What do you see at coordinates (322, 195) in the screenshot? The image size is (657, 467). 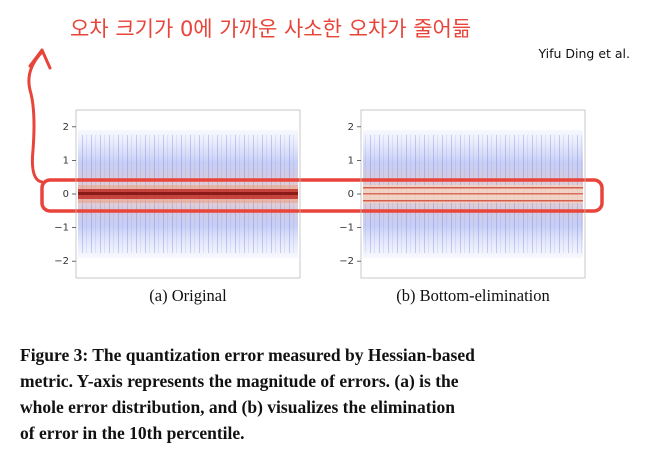 I see `highlight-box` at bounding box center [322, 195].